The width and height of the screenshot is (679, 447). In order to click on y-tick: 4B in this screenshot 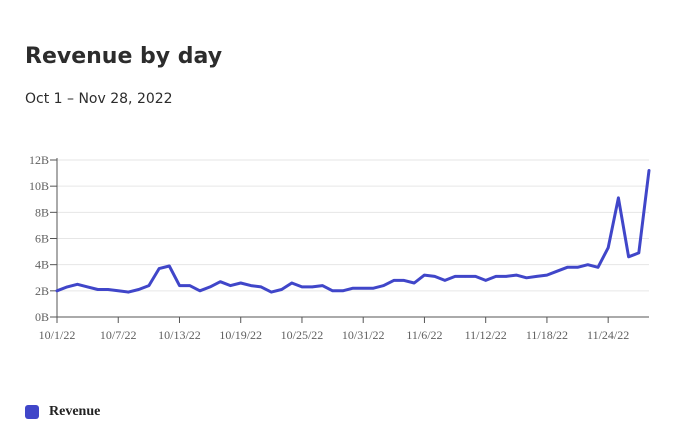, I will do `click(42, 265)`.